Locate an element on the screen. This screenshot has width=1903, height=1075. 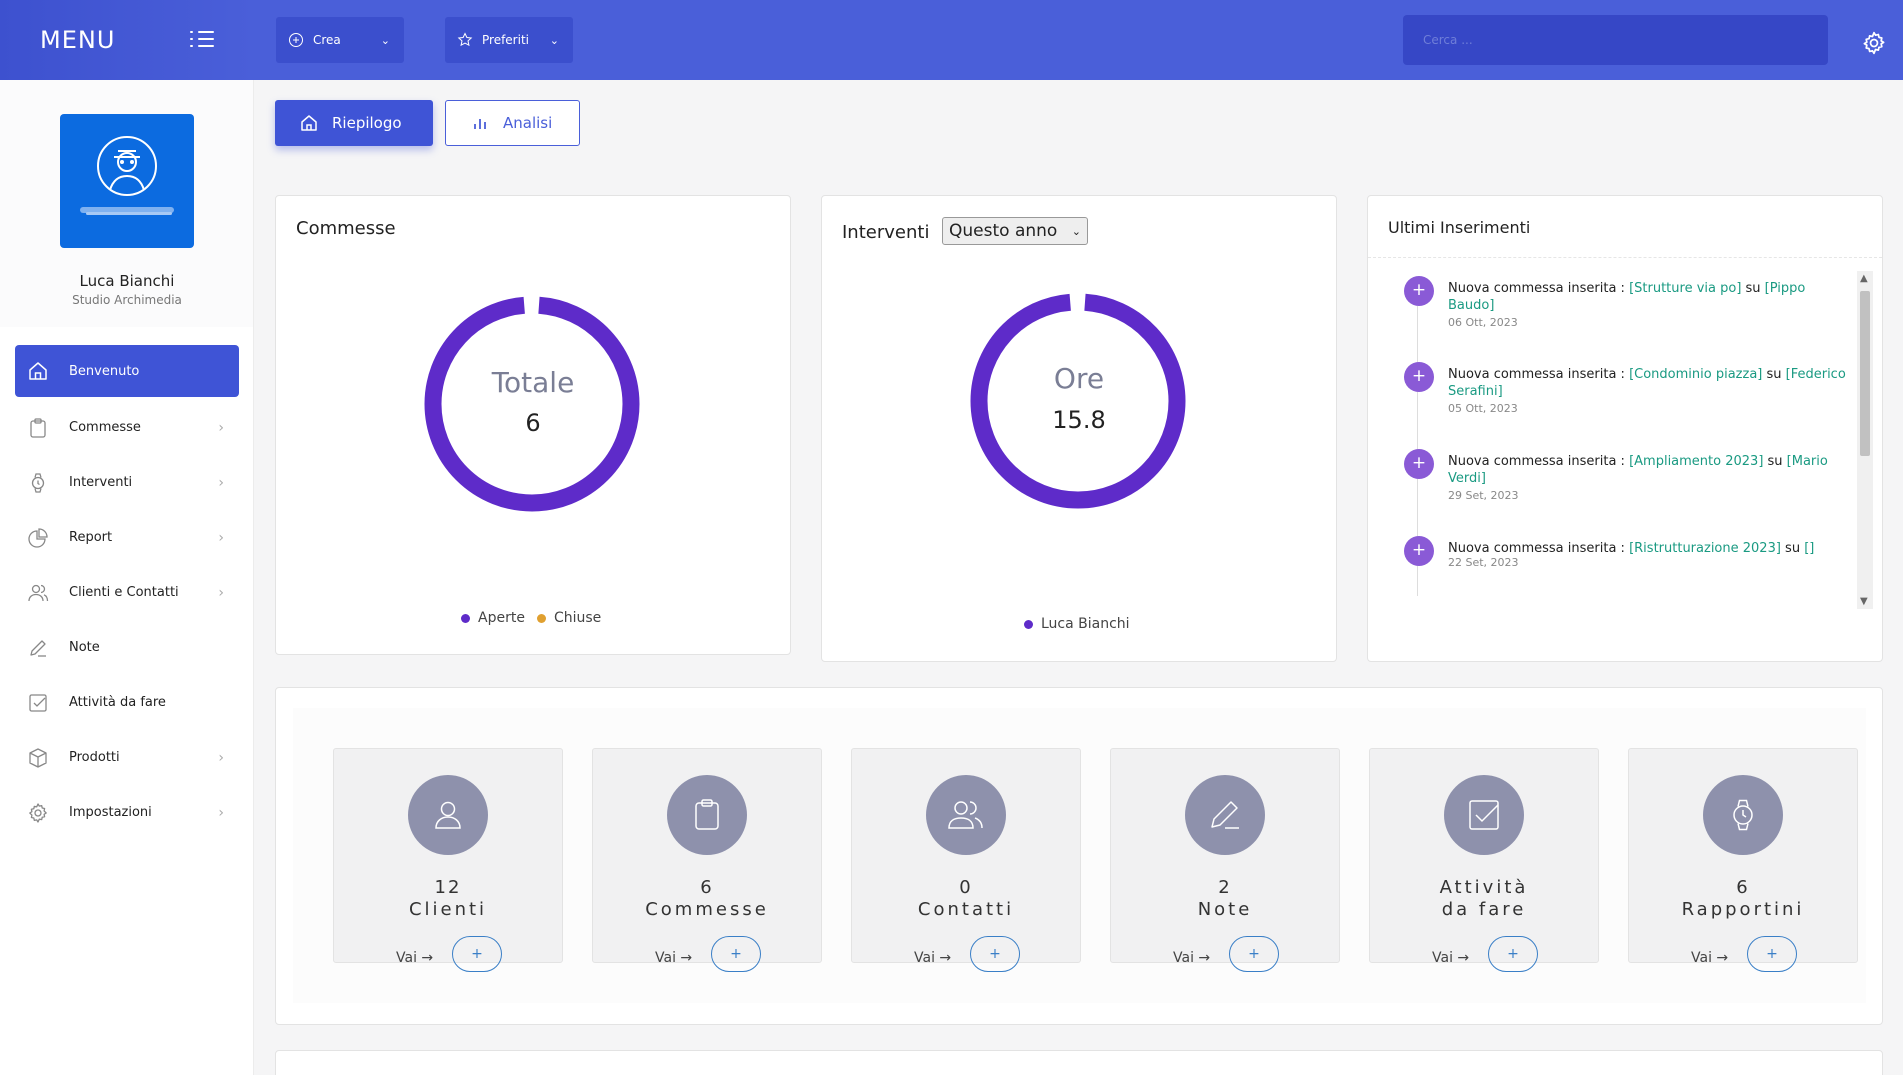
legend-item-aperte: Aperte is located at coordinates (493, 618).